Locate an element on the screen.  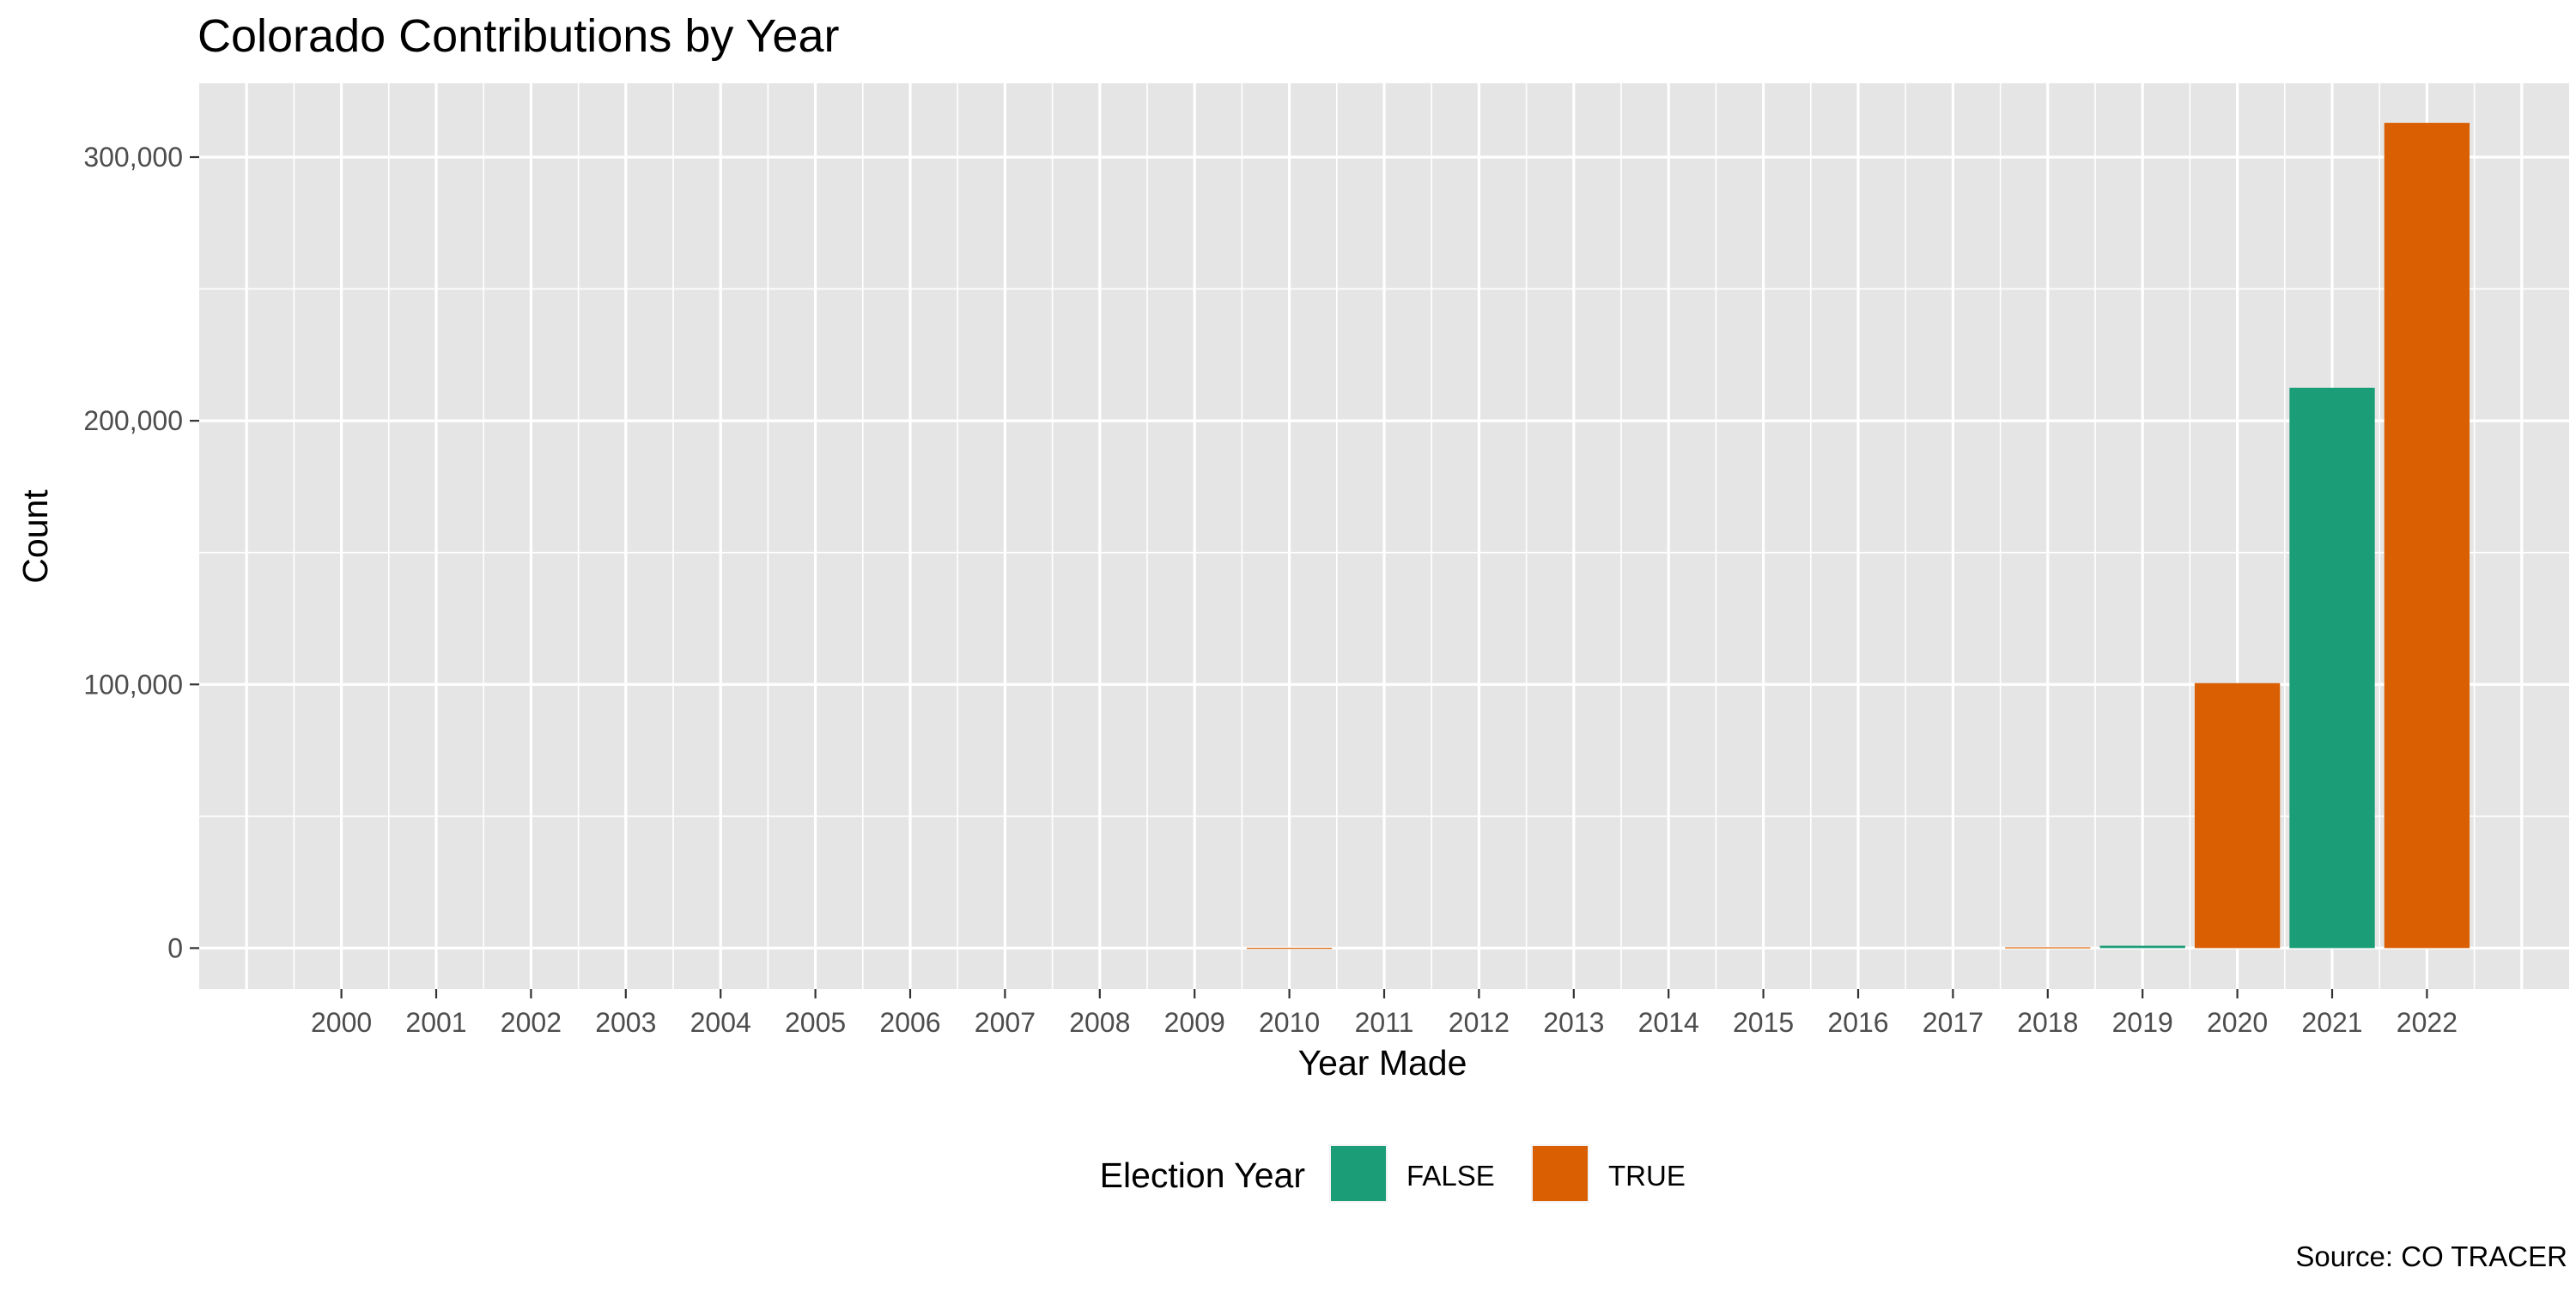
bar-2020 is located at coordinates (2237, 815).